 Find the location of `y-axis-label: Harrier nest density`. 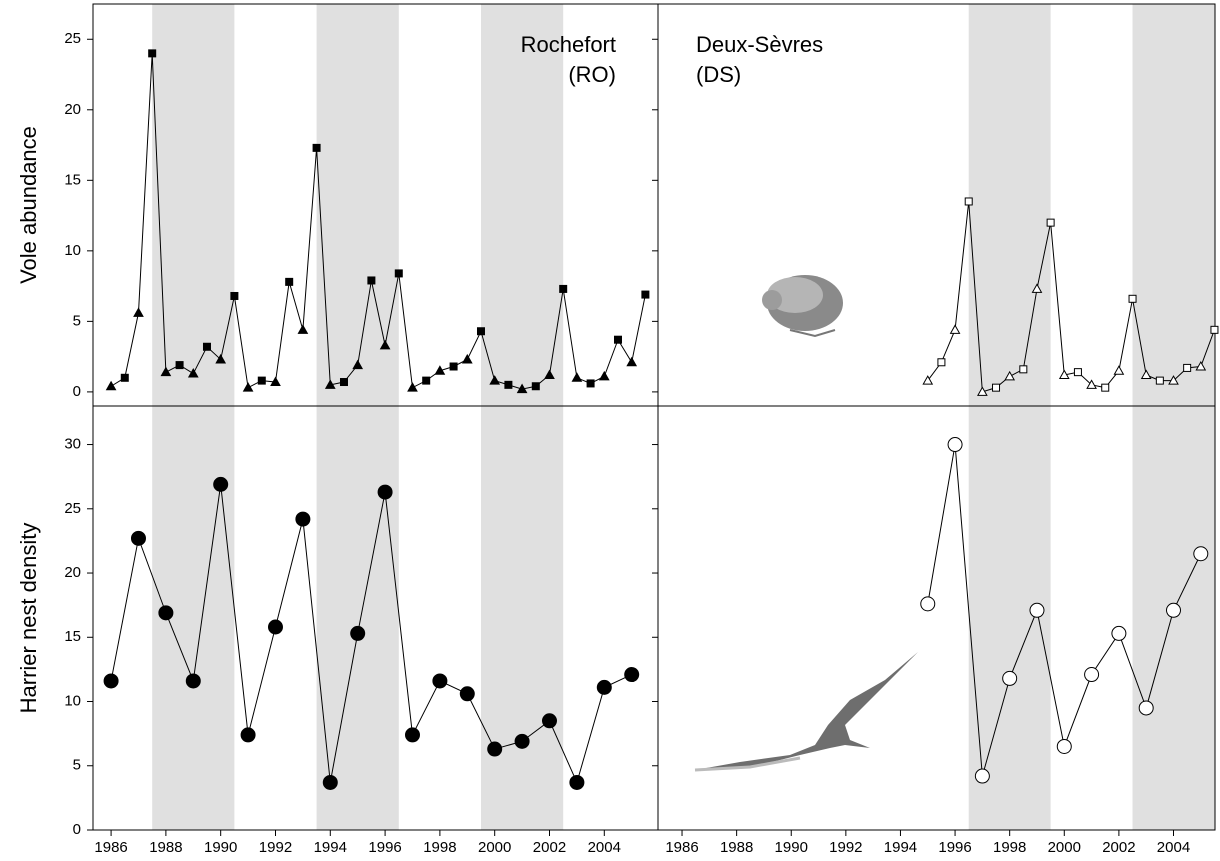

y-axis-label: Harrier nest density is located at coordinates (28, 618).